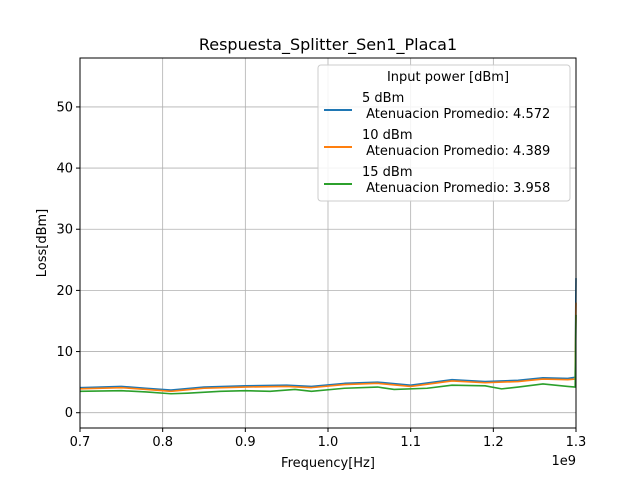 This screenshot has height=480, width=640. I want to click on y-axis: 0 10 20 30 40 50, so click(68, 260).